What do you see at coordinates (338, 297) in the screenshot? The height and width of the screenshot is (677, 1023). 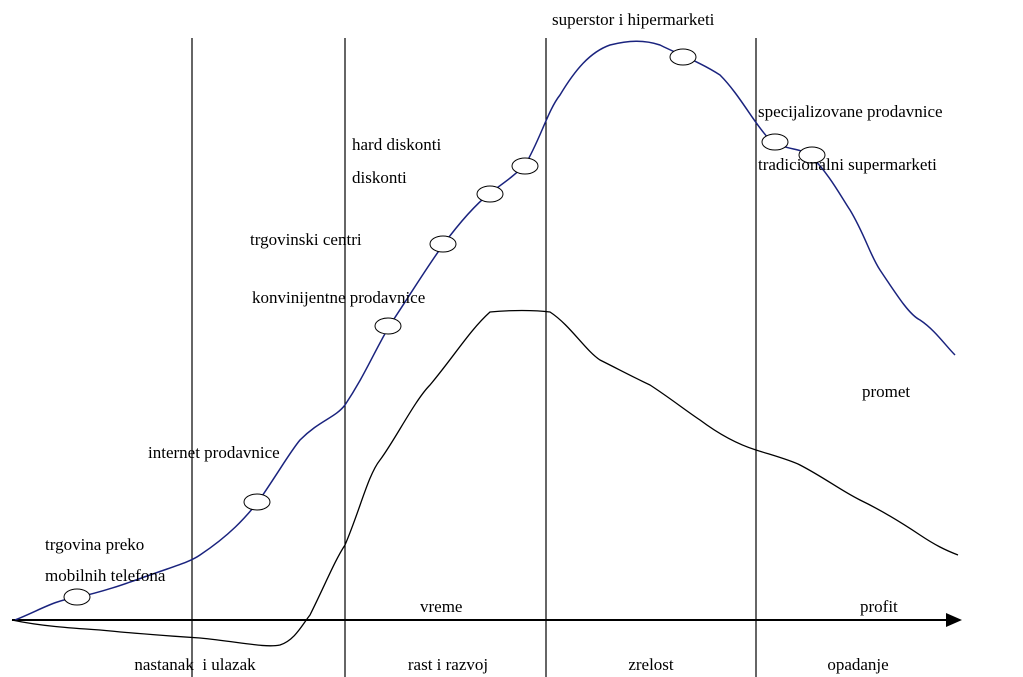 I see `format-label: konvinijentne prodavnice` at bounding box center [338, 297].